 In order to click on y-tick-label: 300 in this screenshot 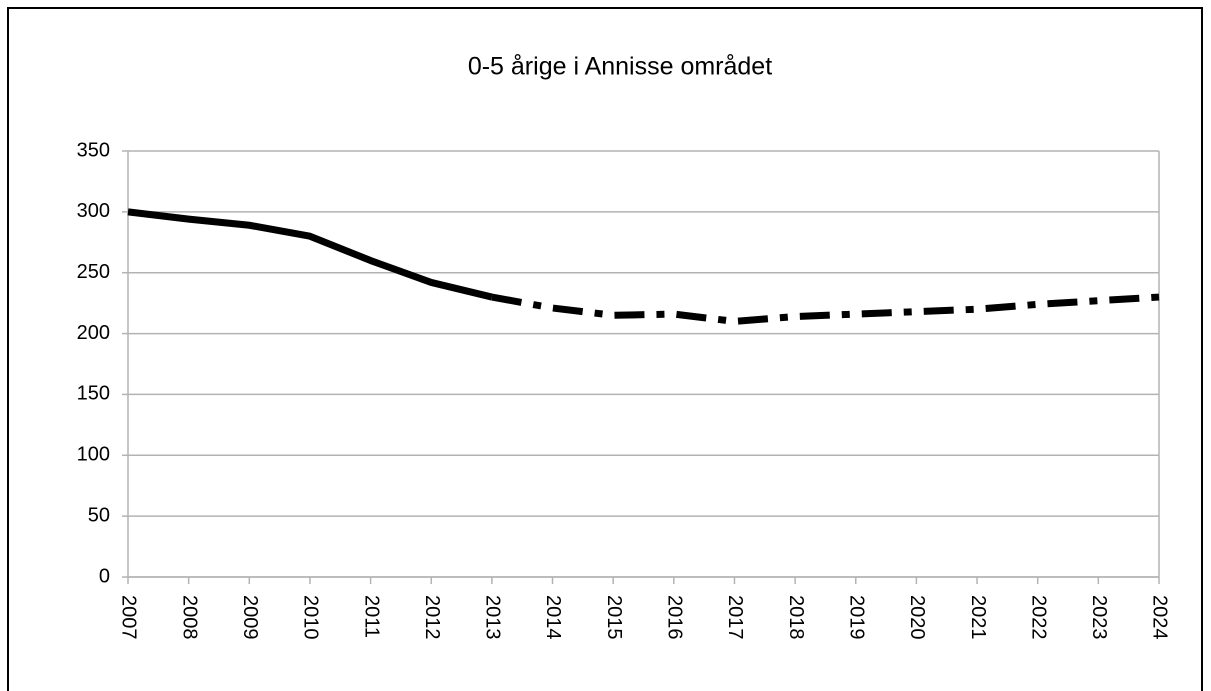, I will do `click(93, 211)`.